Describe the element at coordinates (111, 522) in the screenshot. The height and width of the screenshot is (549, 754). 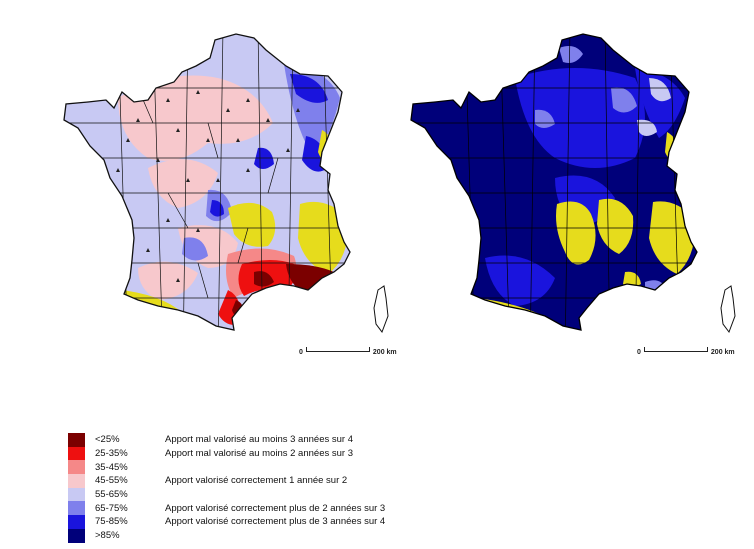
I see `legend-range: 75-85%` at that location.